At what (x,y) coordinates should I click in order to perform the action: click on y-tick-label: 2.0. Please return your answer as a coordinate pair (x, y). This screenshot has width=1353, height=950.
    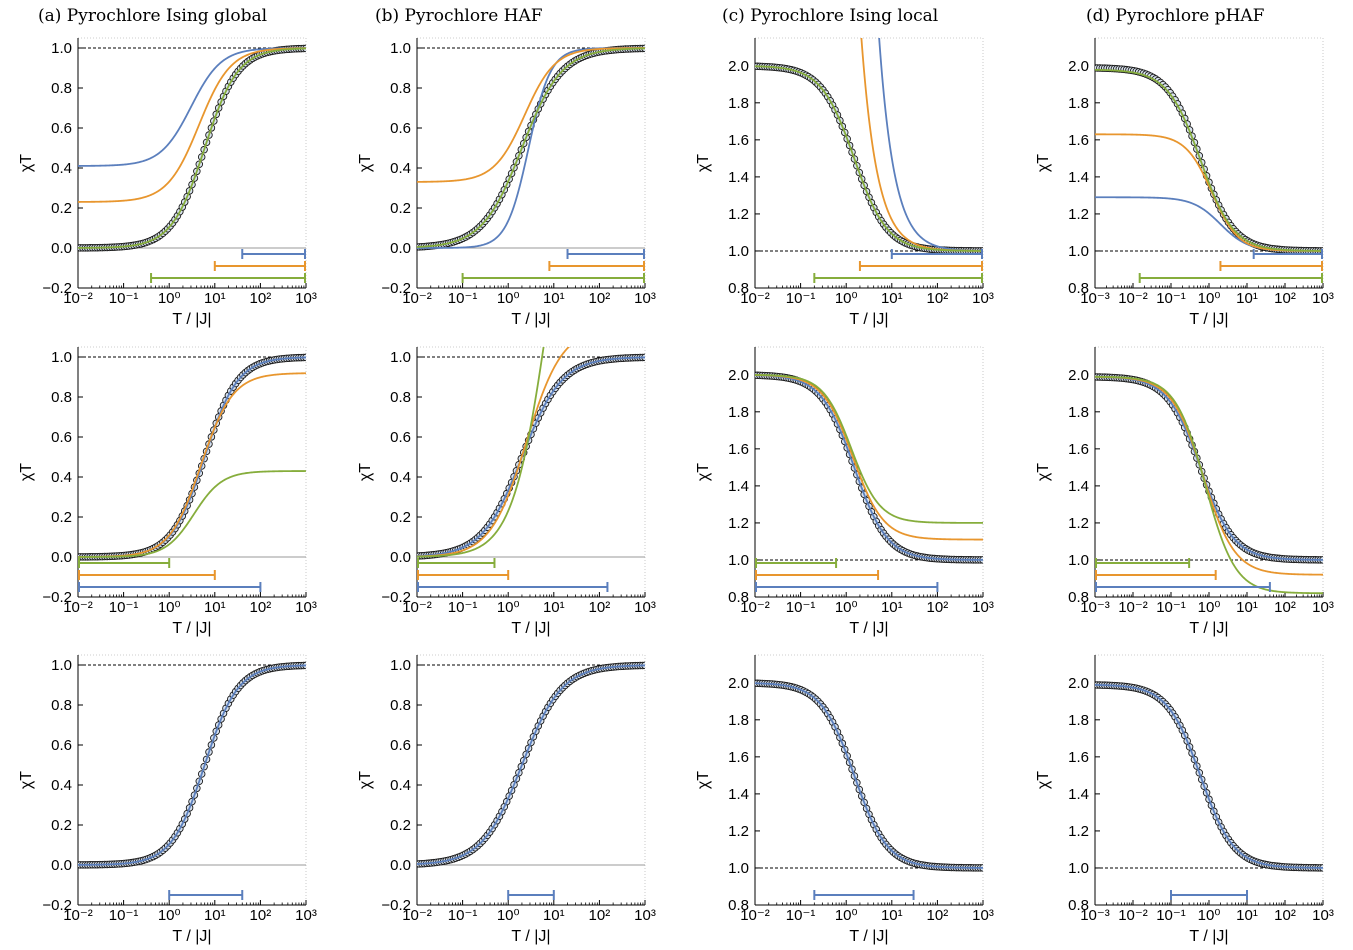
    Looking at the image, I should click on (738, 683).